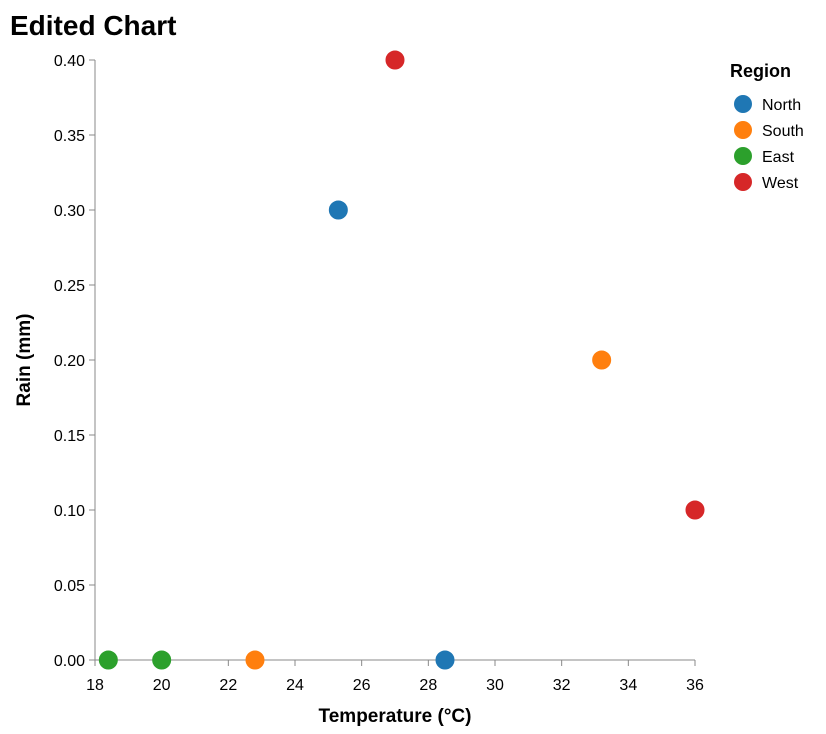 The height and width of the screenshot is (734, 826). Describe the element at coordinates (162, 685) in the screenshot. I see `x-tick-label: 20` at that location.